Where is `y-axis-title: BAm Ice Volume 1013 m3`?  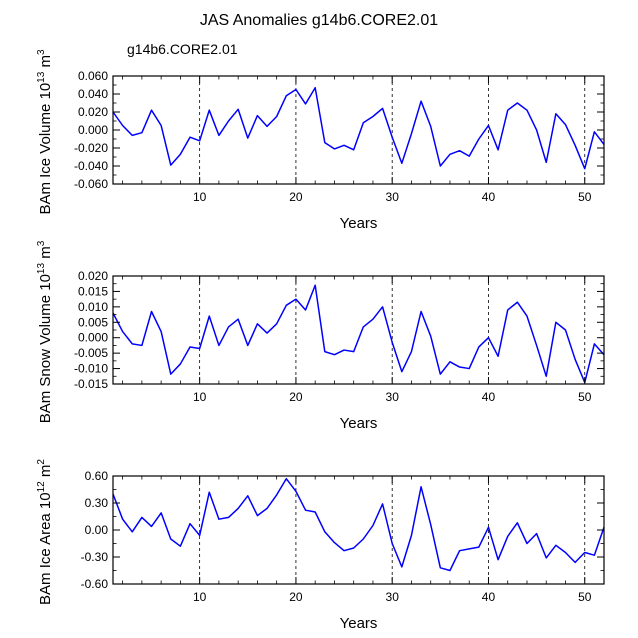 y-axis-title: BAm Ice Volume 1013 m3 is located at coordinates (45, 132).